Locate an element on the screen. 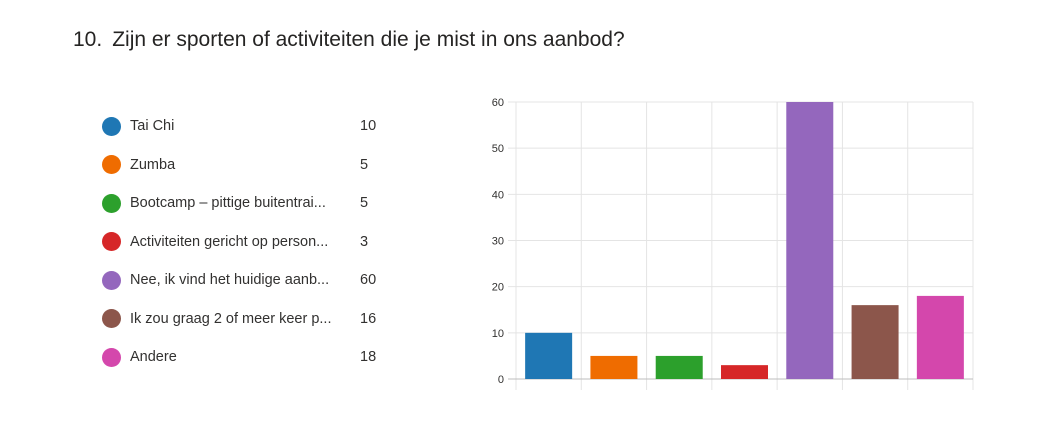 This screenshot has height=440, width=1042. y-tick-label: 60 is located at coordinates (498, 103).